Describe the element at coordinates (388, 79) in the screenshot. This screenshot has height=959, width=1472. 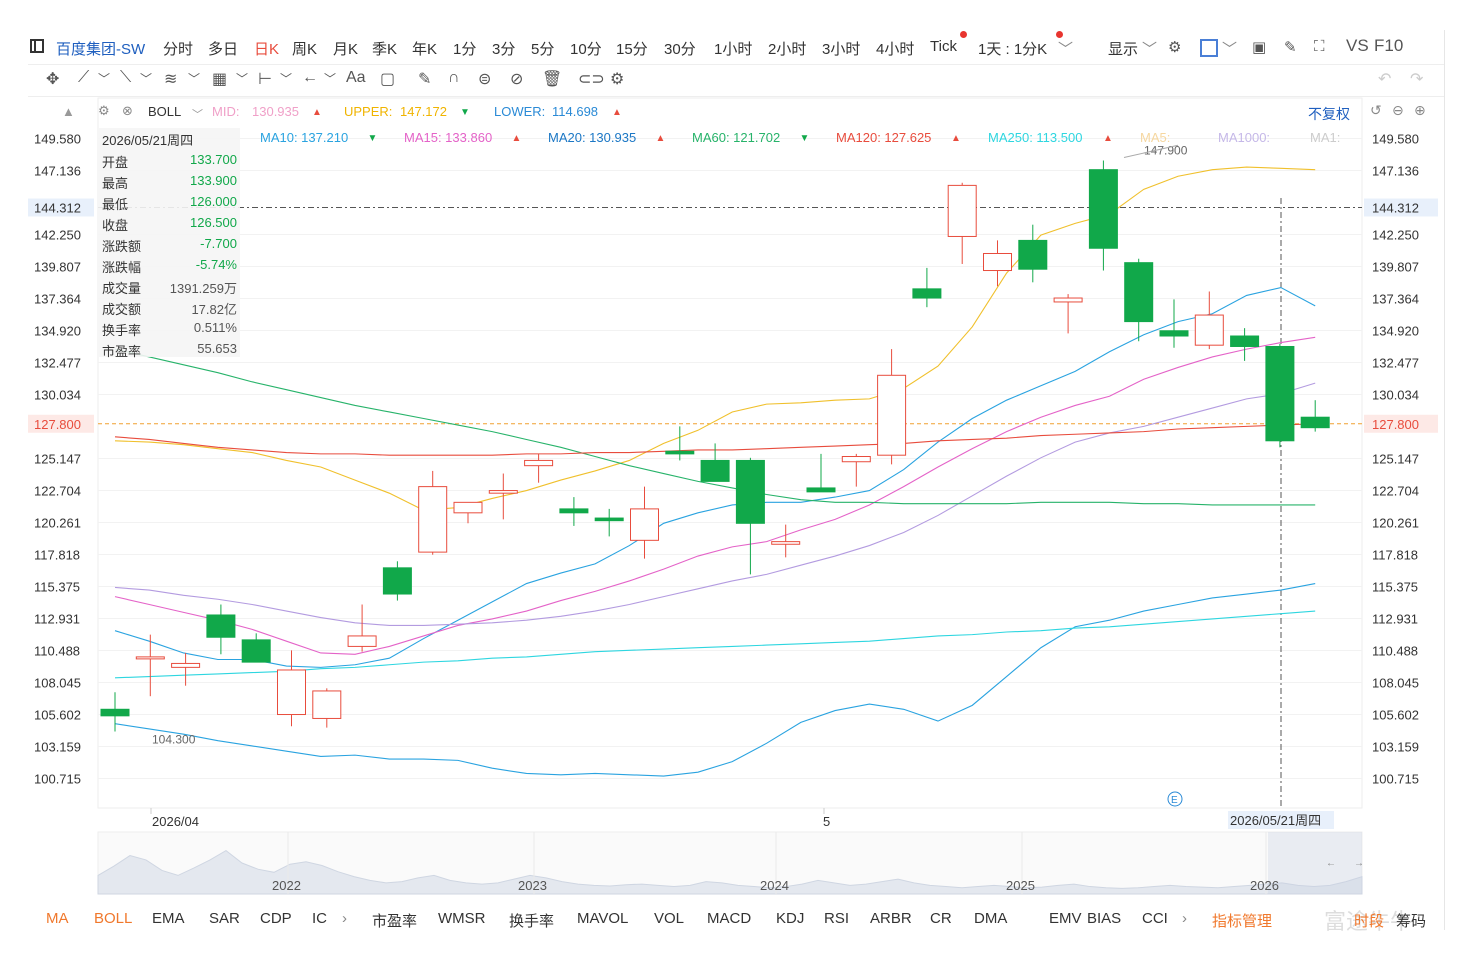
I see `comment-tool-icon: ▢` at that location.